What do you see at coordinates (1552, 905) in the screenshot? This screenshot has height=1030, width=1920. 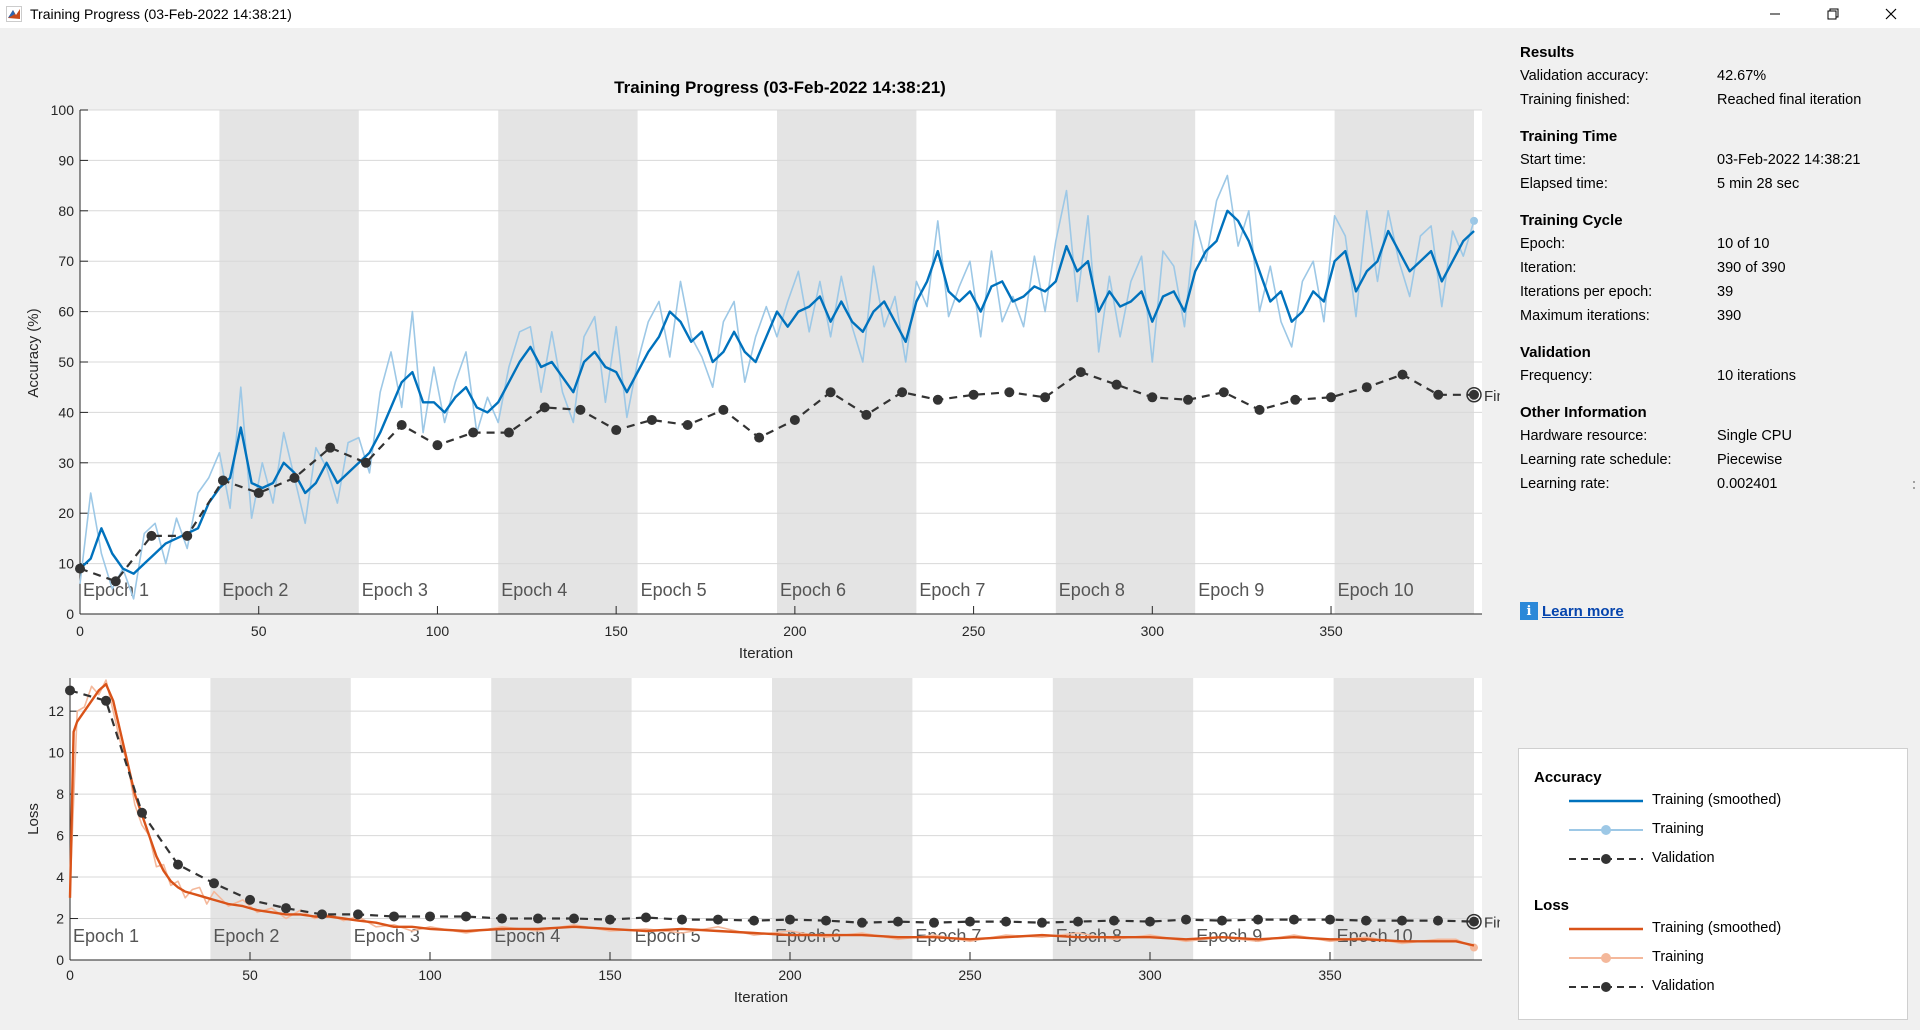 I see `legend-loss-heading: Loss` at bounding box center [1552, 905].